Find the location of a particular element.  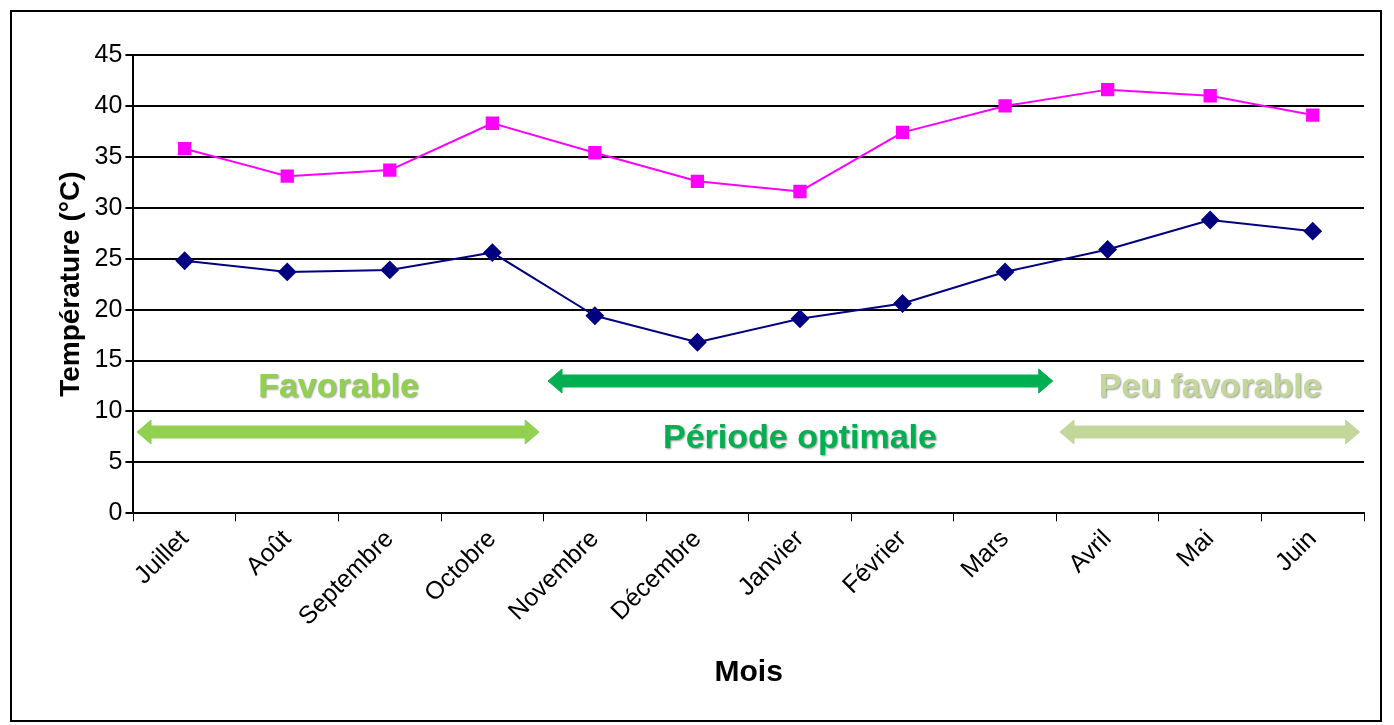

y-tick-label: 10 is located at coordinates (108, 409).